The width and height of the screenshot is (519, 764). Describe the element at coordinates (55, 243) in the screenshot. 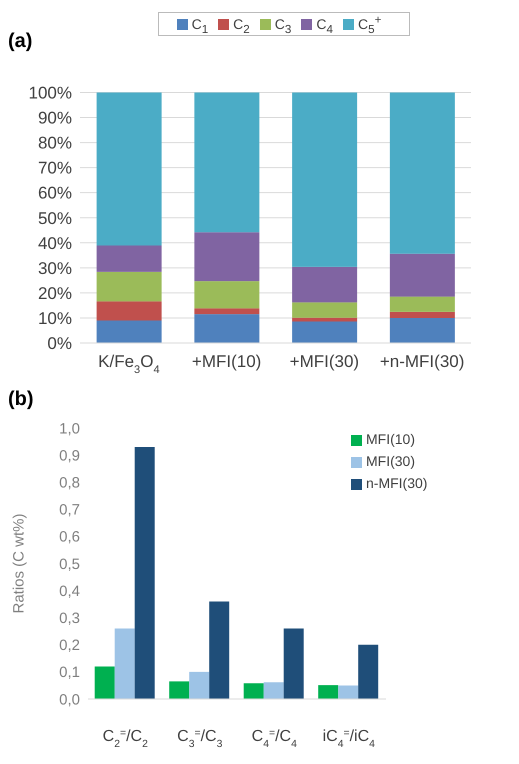

I see `y-tick-label: 40%` at that location.